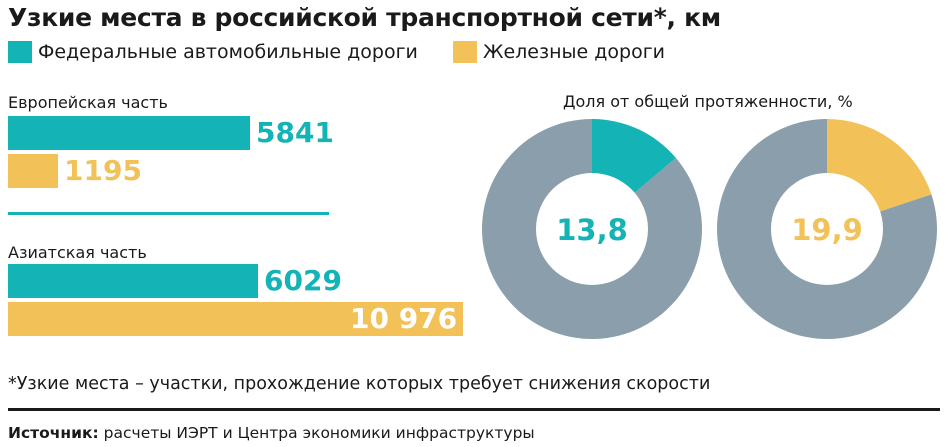 Image resolution: width=945 pixels, height=447 pixels. I want to click on bar-rail-asia, so click(235, 319).